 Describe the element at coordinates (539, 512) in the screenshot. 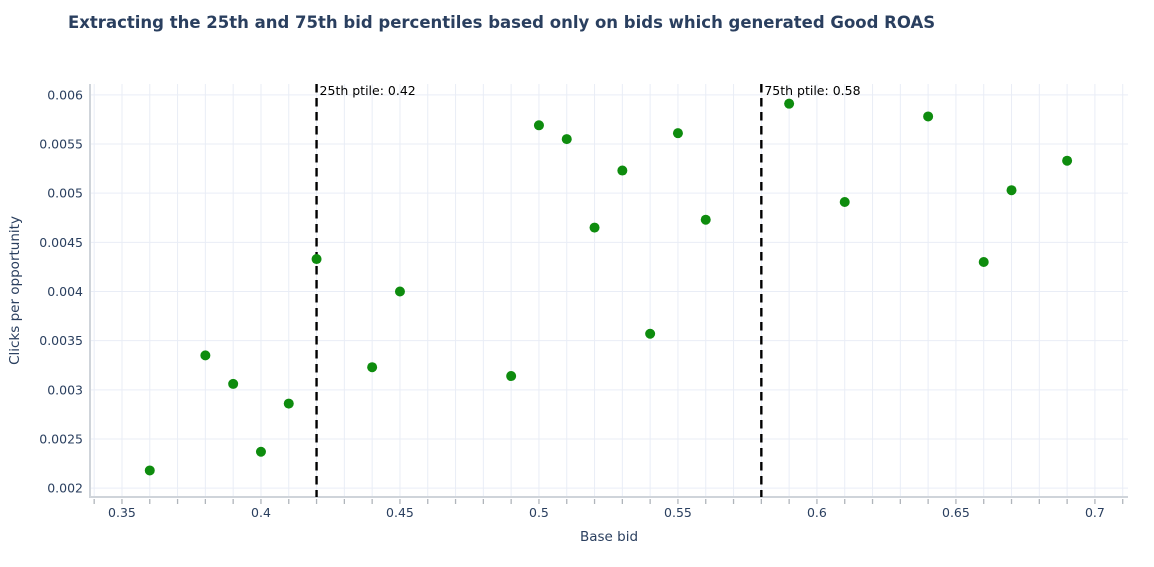

I see `x-tick-label: 0.5` at that location.